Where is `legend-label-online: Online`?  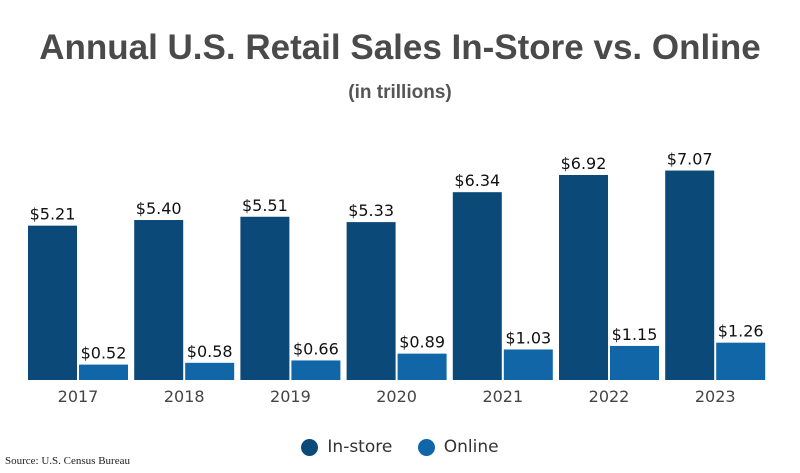
legend-label-online: Online is located at coordinates (471, 447).